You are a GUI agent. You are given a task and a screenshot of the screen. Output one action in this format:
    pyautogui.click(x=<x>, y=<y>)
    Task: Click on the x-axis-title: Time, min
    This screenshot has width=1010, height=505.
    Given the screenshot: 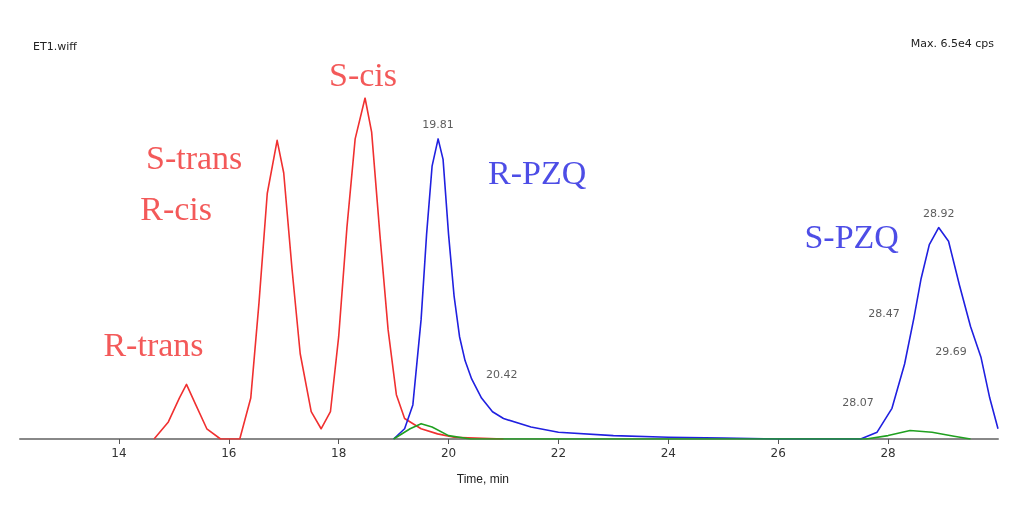 What is the action you would take?
    pyautogui.click(x=482, y=479)
    